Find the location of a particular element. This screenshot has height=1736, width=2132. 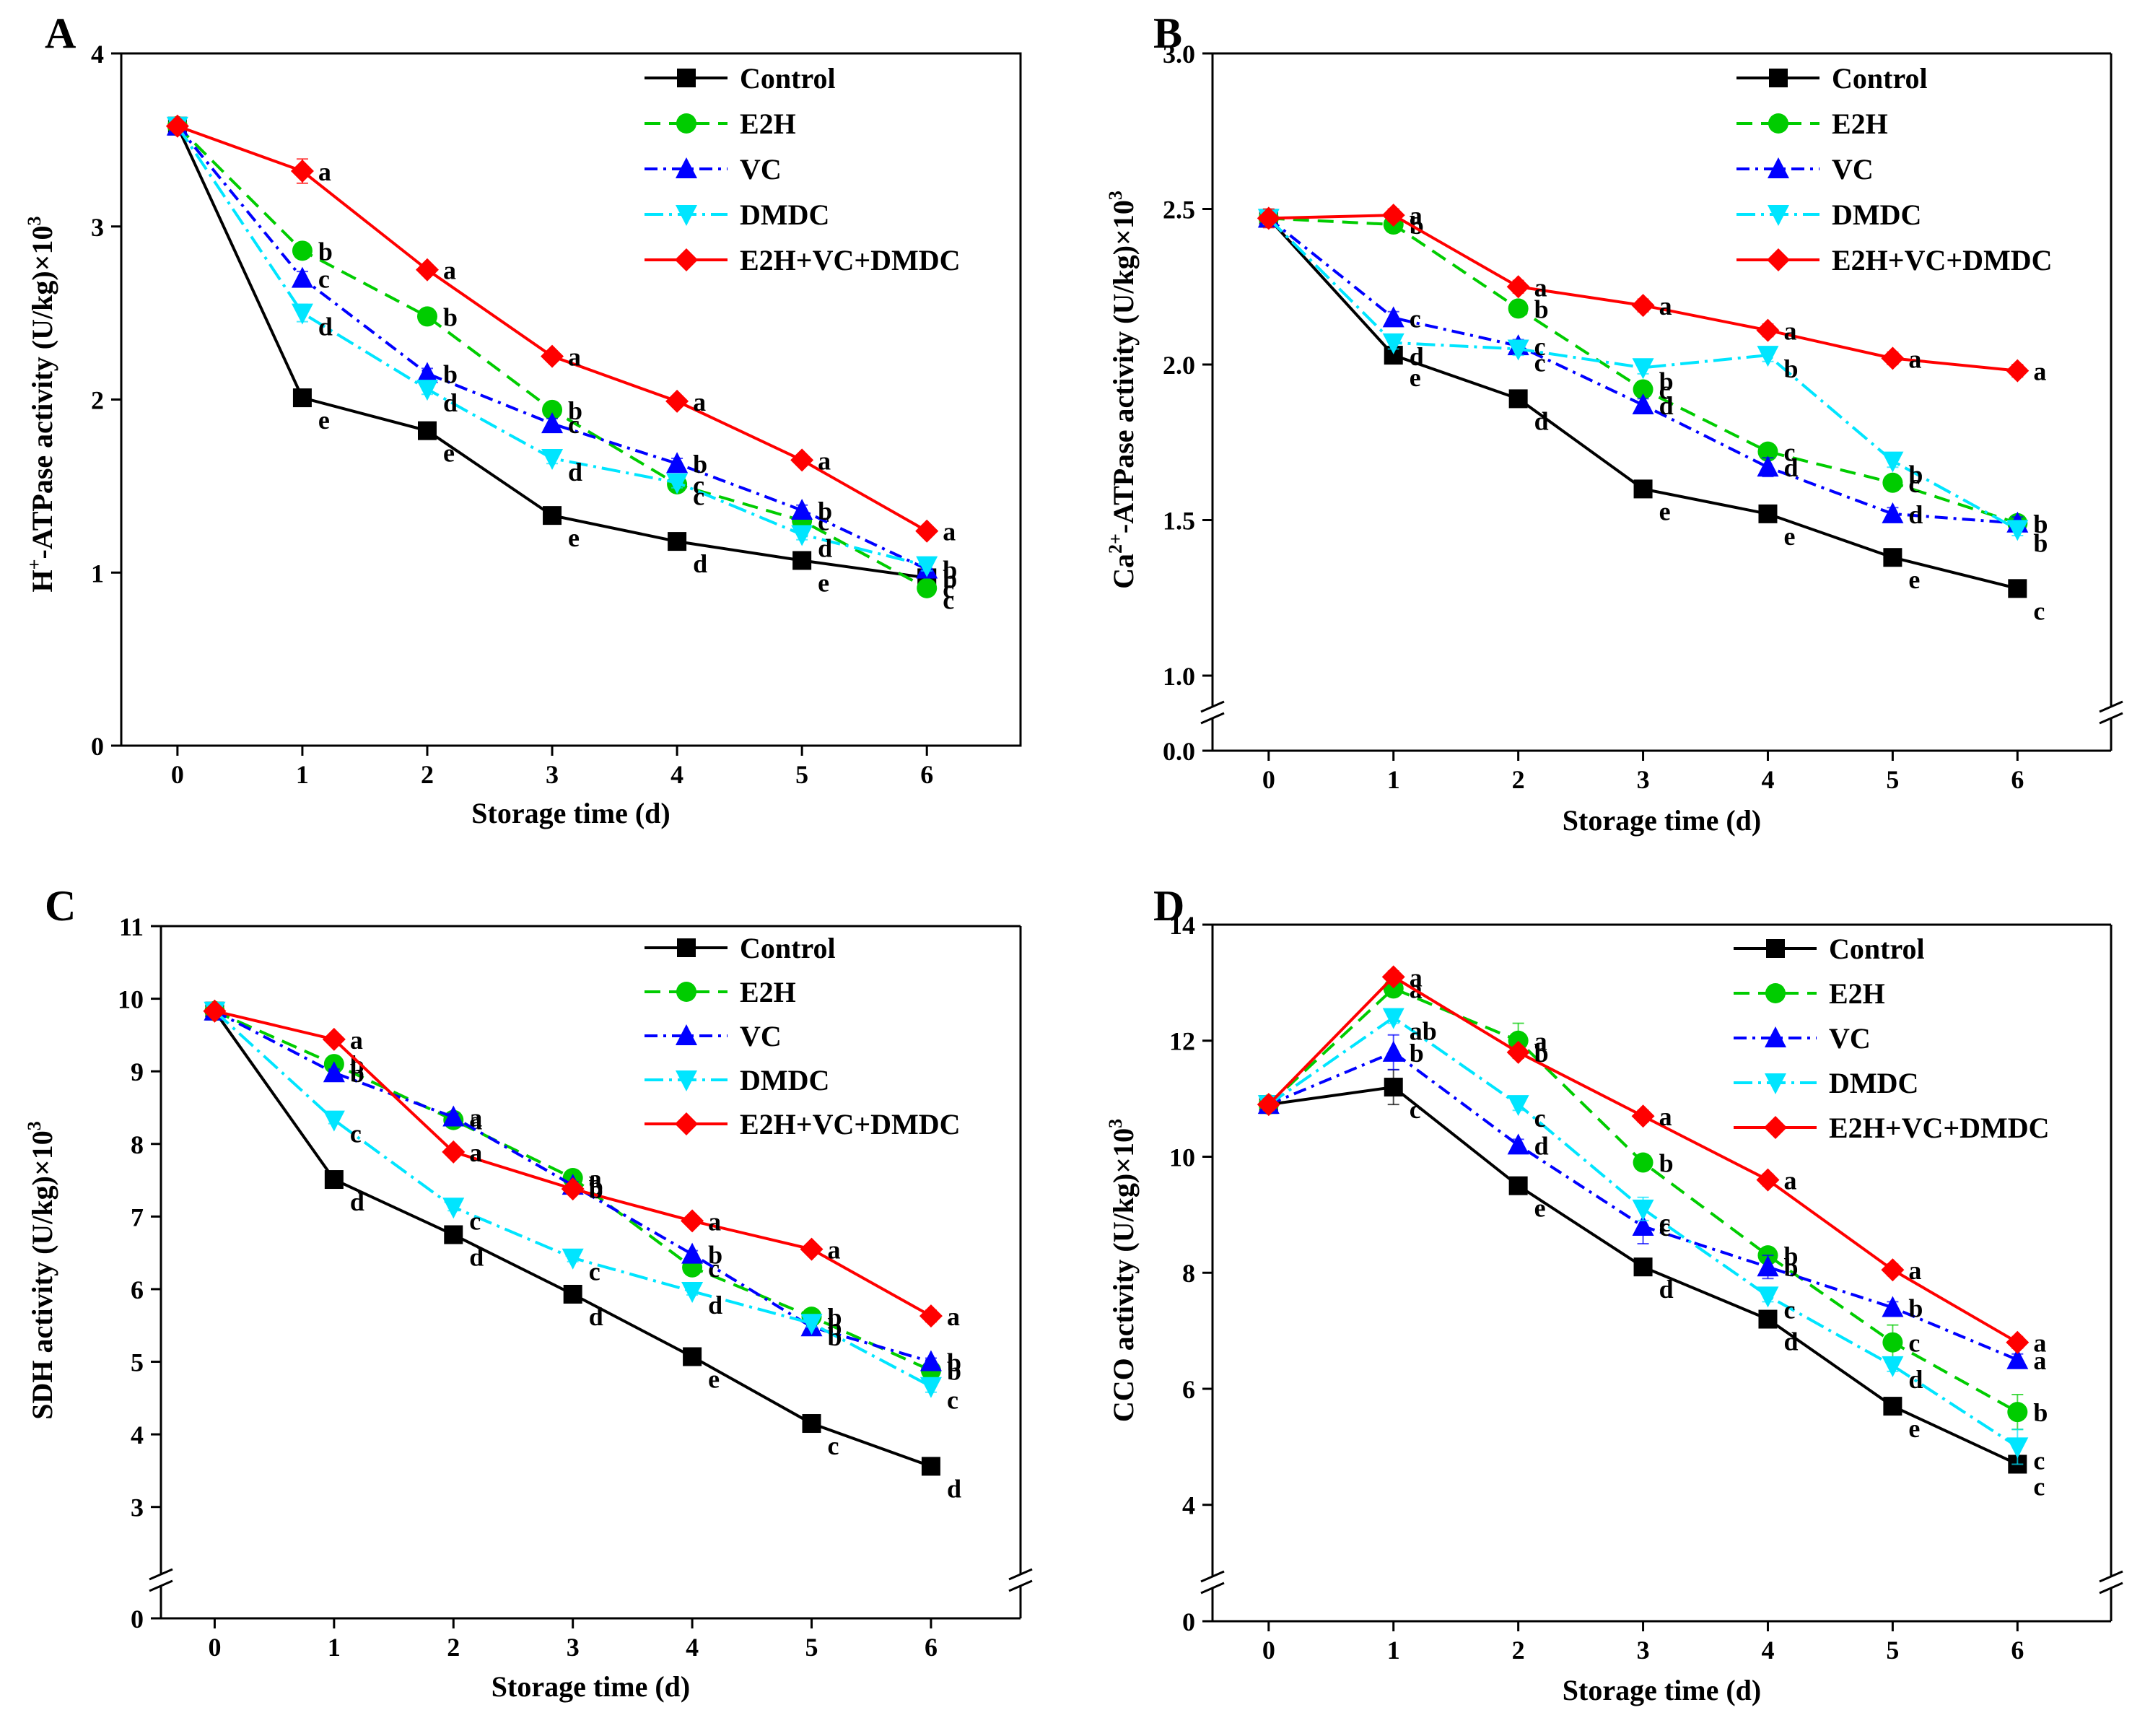

y-tick-label: 5 is located at coordinates (138, 1362).